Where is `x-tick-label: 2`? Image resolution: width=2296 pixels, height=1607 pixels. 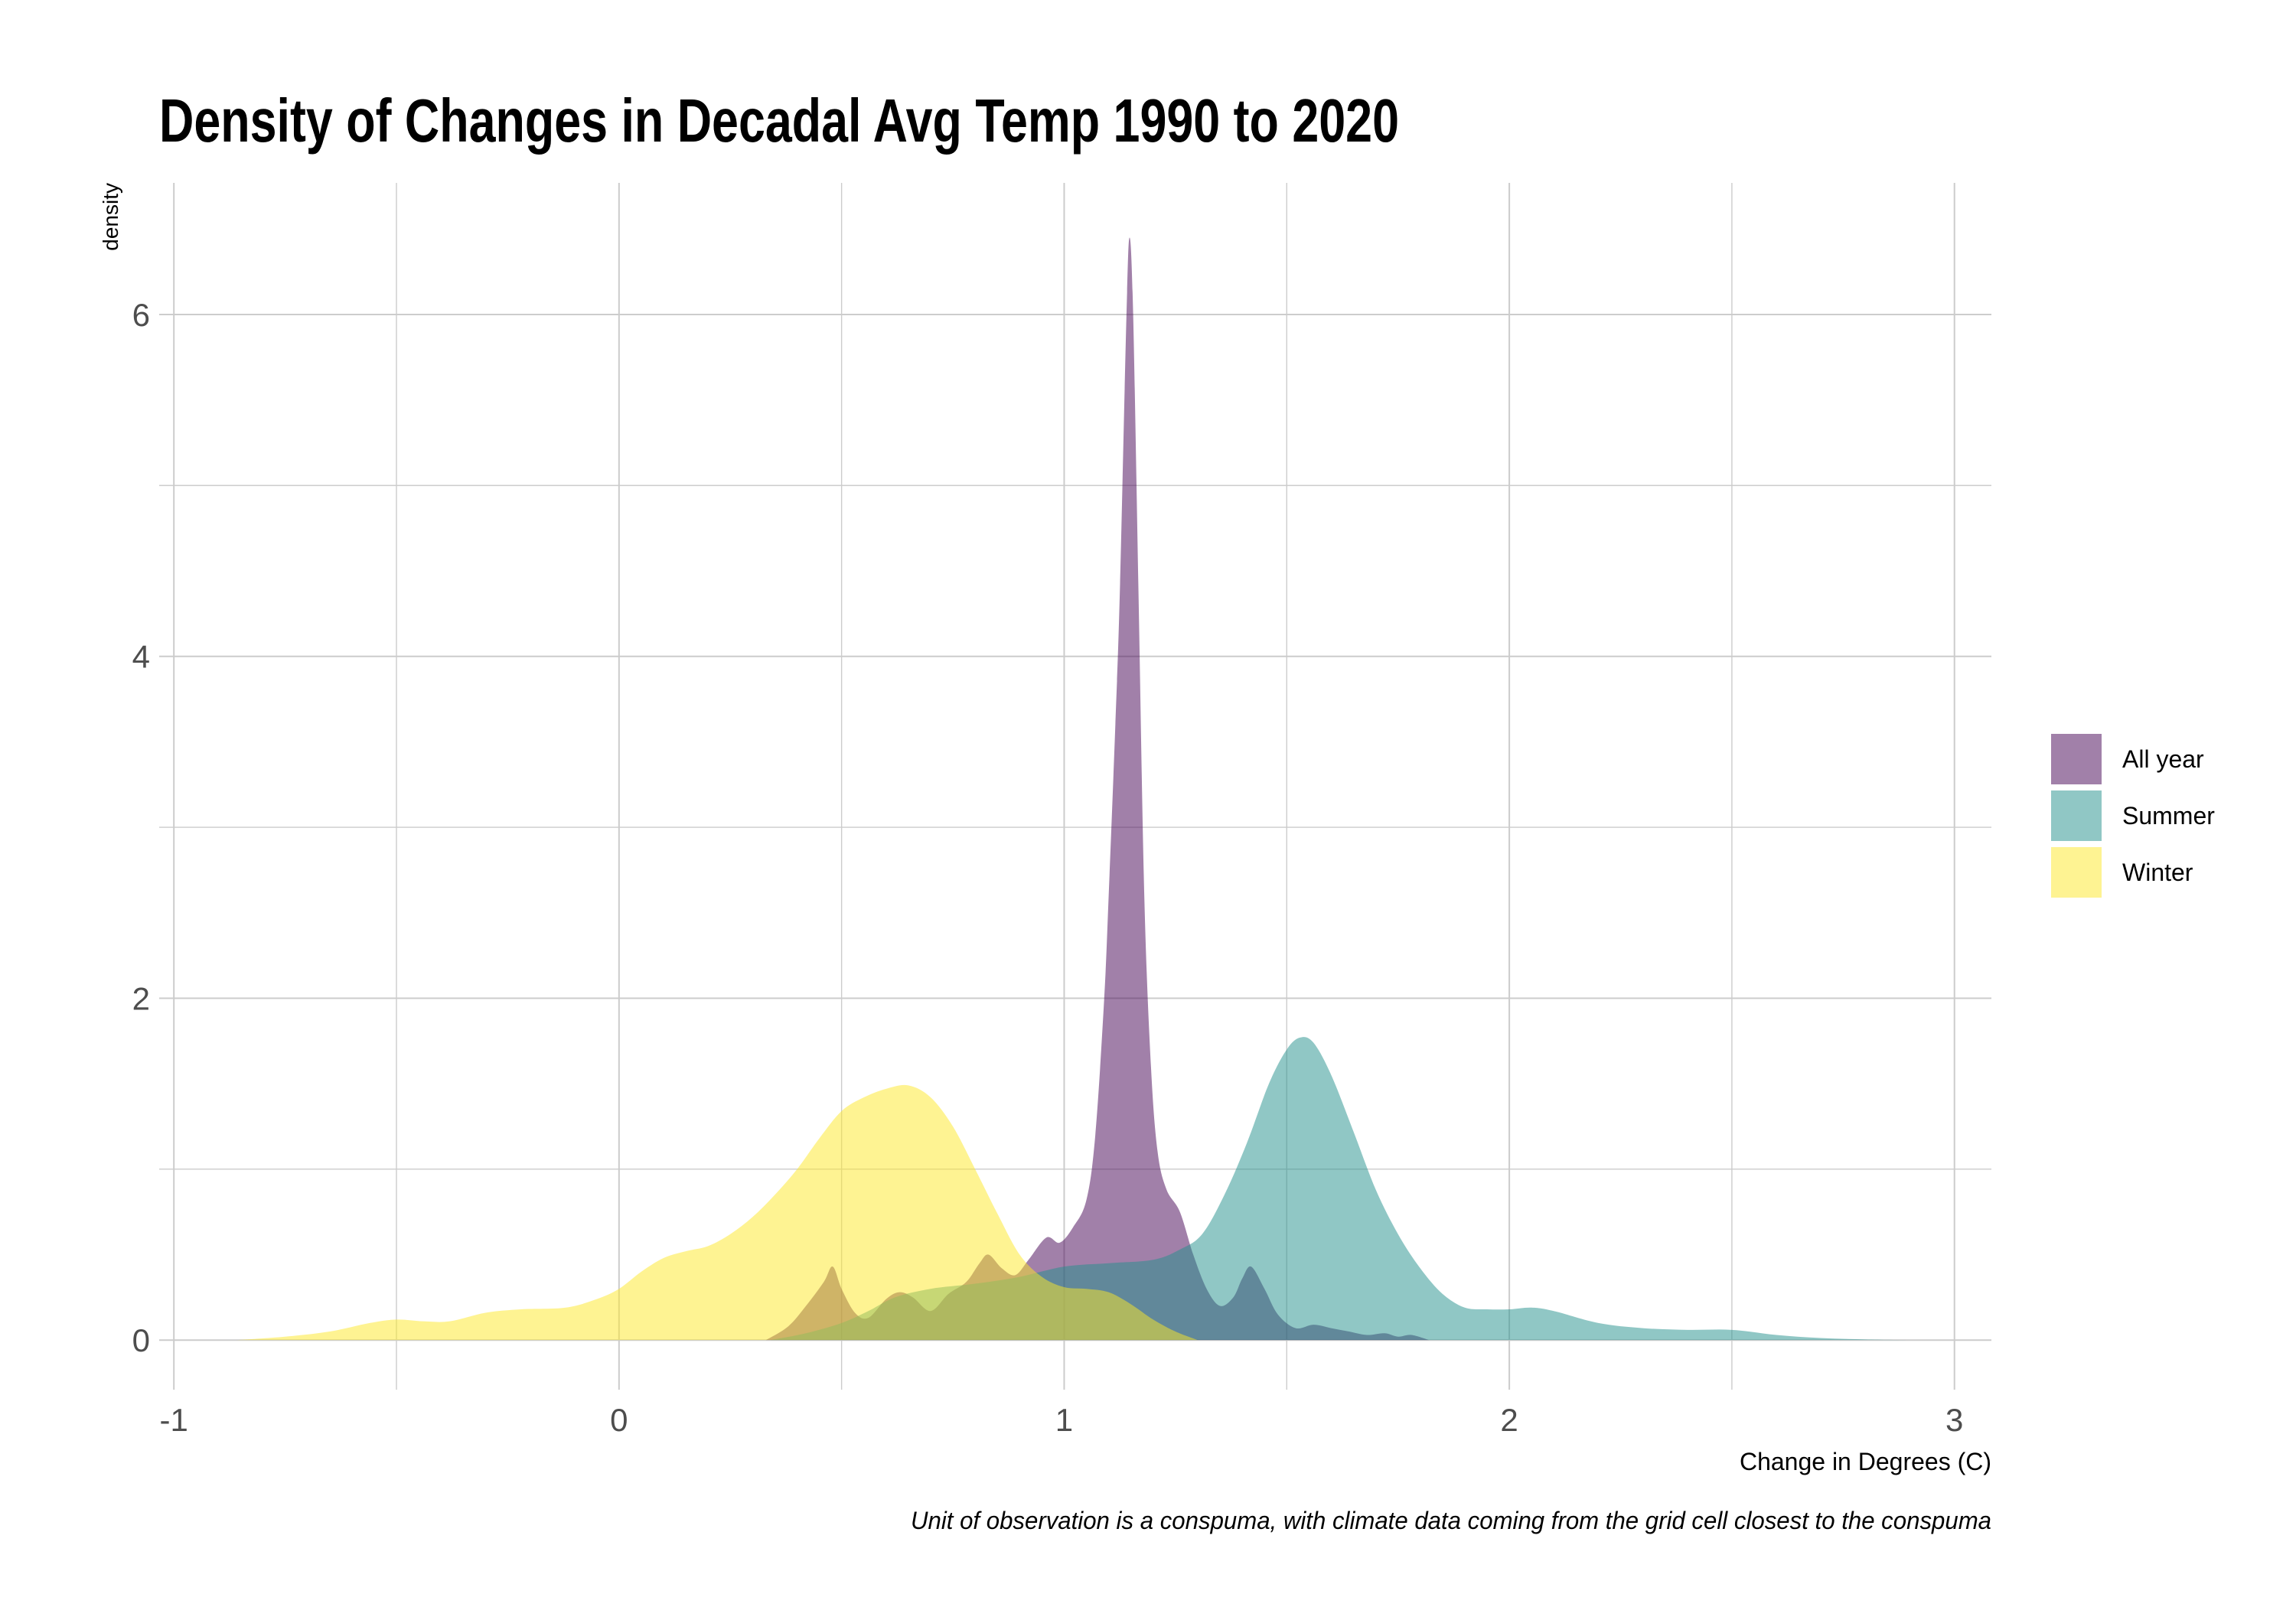 x-tick-label: 2 is located at coordinates (1509, 1420).